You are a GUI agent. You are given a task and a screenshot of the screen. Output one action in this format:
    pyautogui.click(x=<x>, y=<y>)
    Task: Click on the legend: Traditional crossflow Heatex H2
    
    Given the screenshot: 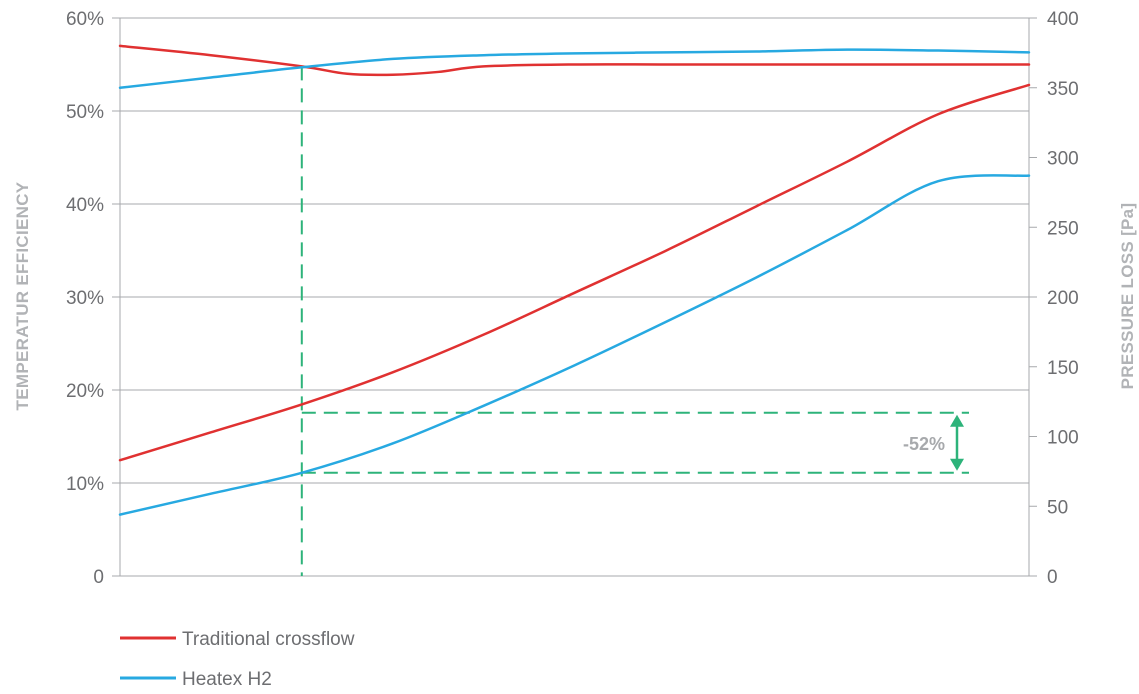 What is the action you would take?
    pyautogui.click(x=237, y=659)
    